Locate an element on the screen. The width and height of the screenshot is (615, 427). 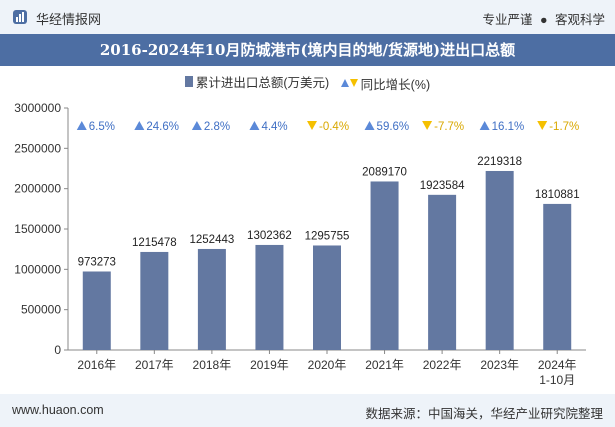
brand-logo-icon is located at coordinates (20, 17).